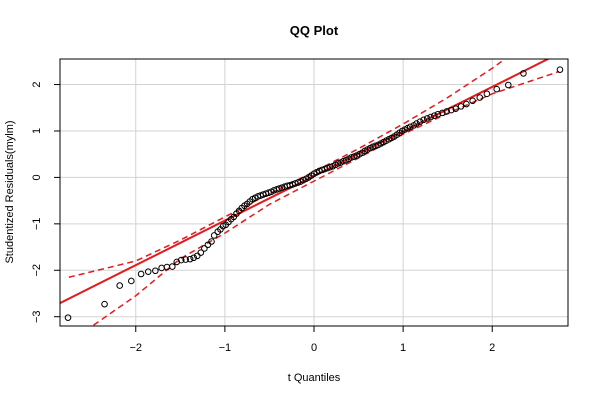 This screenshot has height=400, width=600. I want to click on y-tick-label: 0, so click(37, 177).